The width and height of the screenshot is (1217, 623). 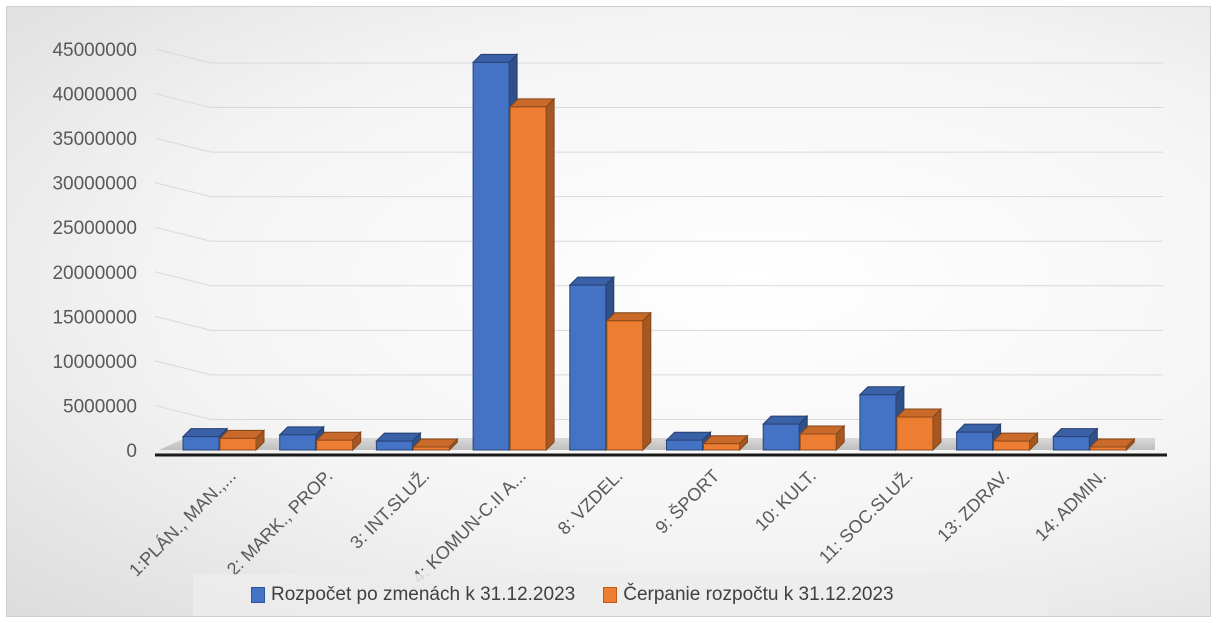 I want to click on y-tick-label: 0, so click(x=131, y=451).